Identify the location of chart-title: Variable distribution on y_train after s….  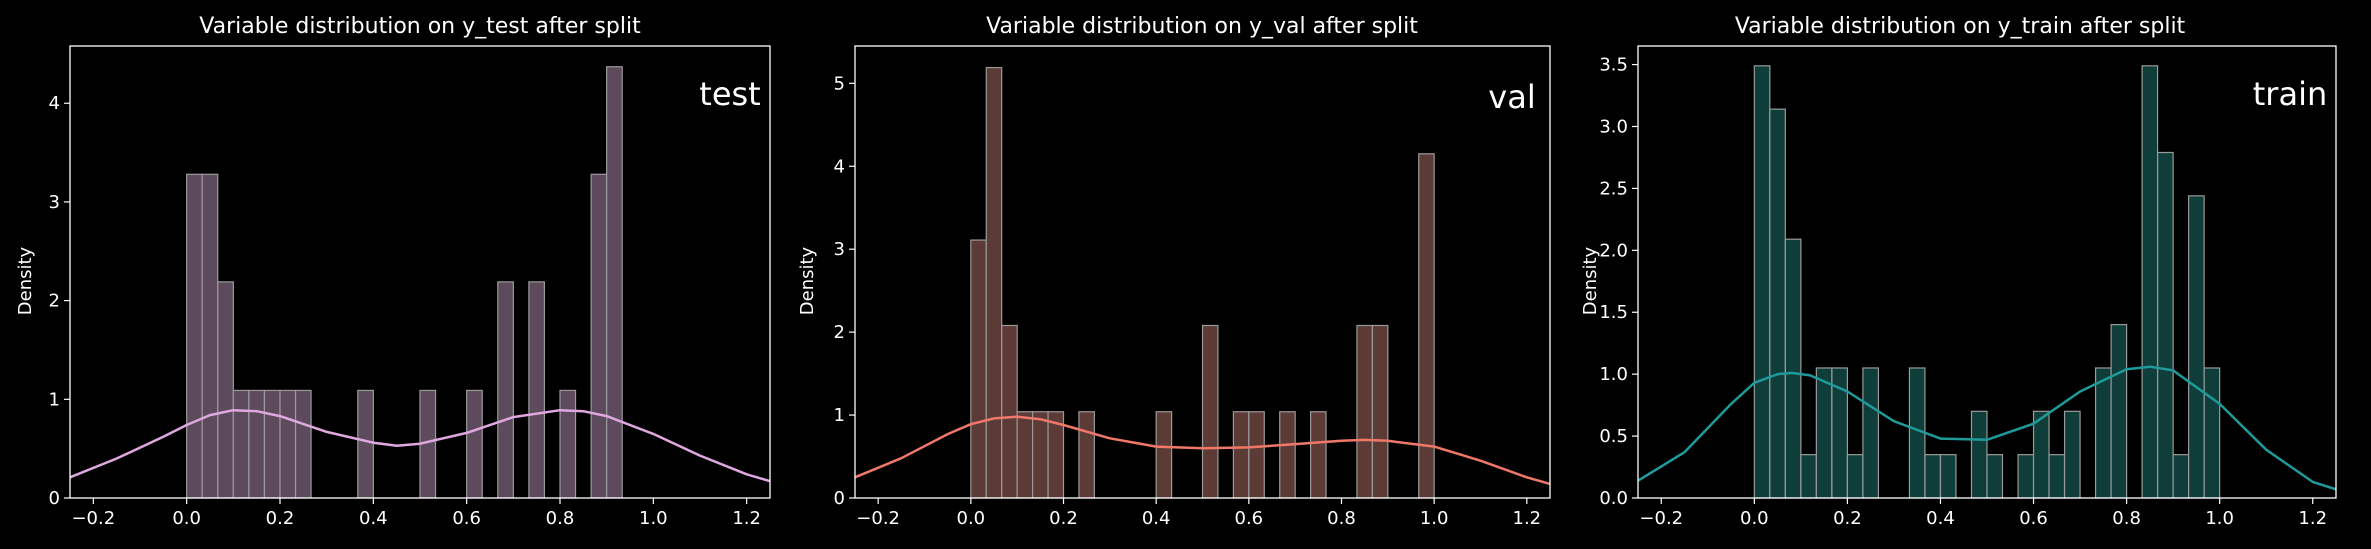
(1960, 26).